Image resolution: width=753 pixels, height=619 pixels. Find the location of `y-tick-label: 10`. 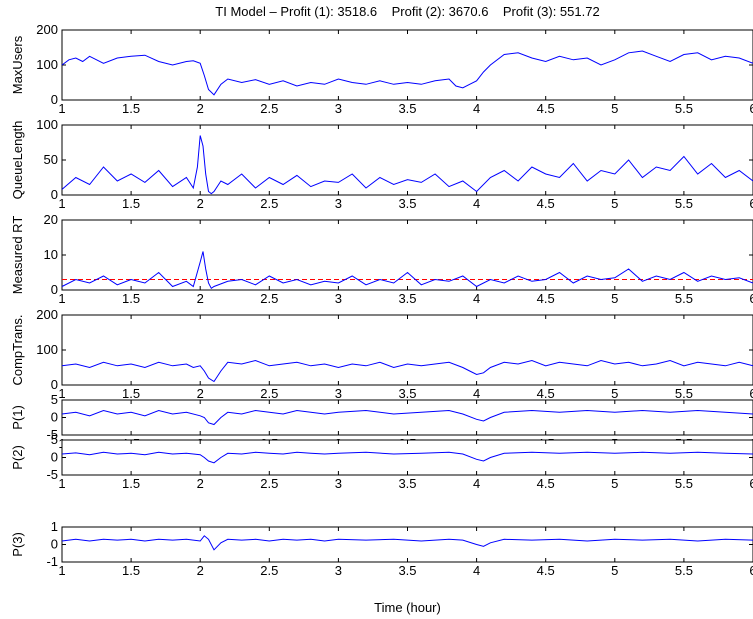

y-tick-label: 10 is located at coordinates (51, 254).